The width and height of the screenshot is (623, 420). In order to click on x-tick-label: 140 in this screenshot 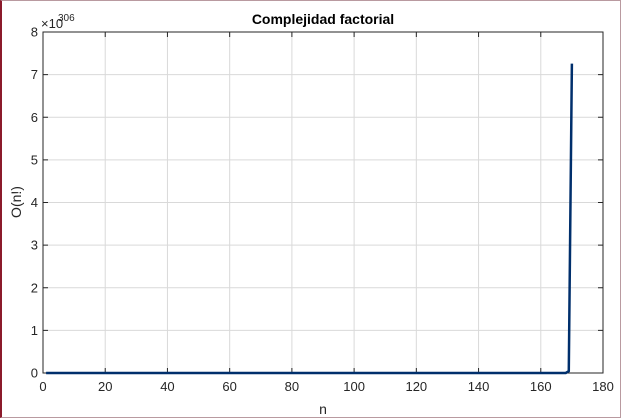, I will do `click(479, 386)`.